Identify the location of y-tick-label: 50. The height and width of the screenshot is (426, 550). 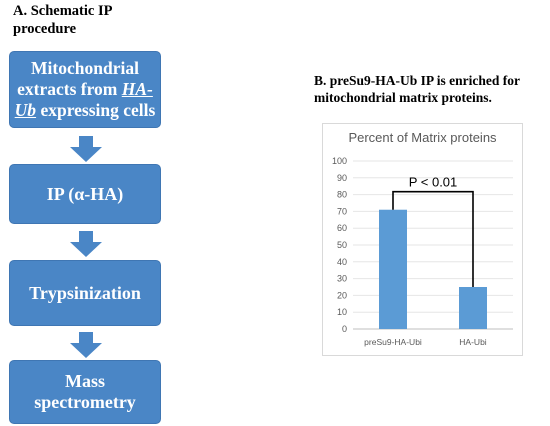
(342, 245).